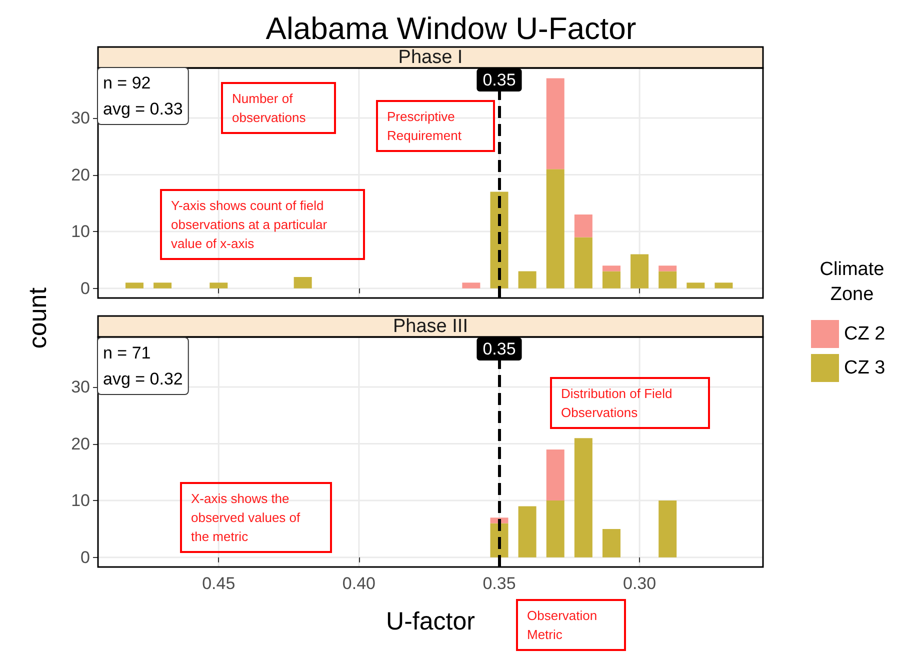  What do you see at coordinates (247, 517) in the screenshot?
I see `annotation: X-axis shows the observed values of the metric` at bounding box center [247, 517].